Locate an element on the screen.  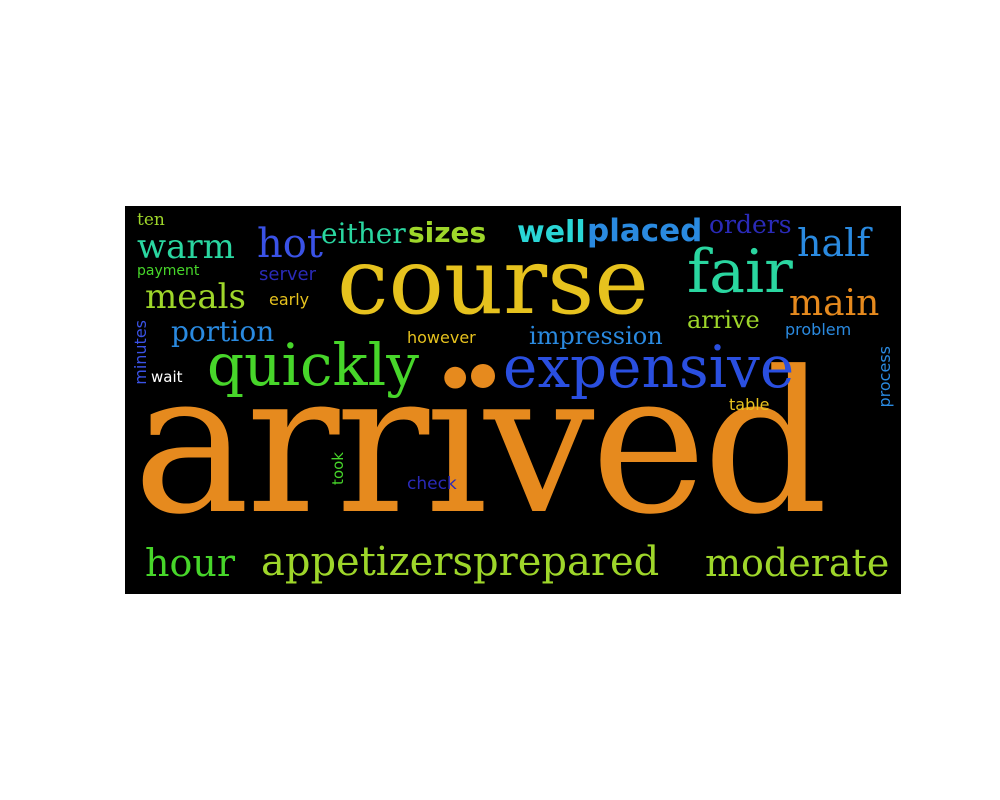
word-orders: orders is located at coordinates (750, 224).